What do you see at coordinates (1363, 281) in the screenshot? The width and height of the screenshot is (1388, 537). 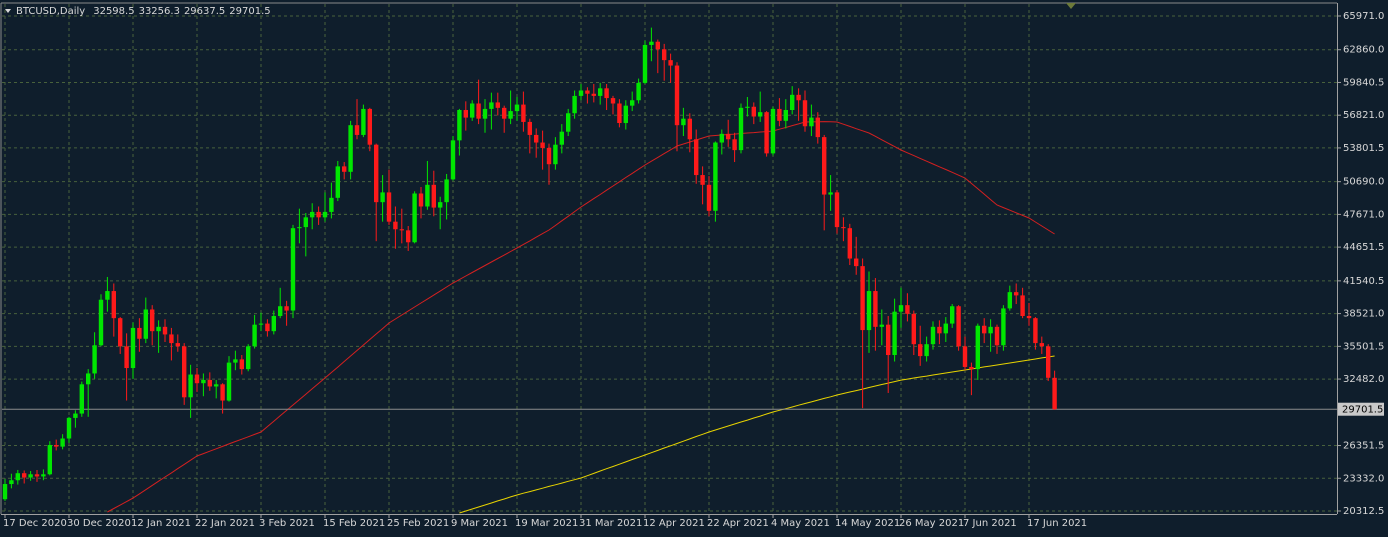 I see `y-tick-label: 41540.5` at bounding box center [1363, 281].